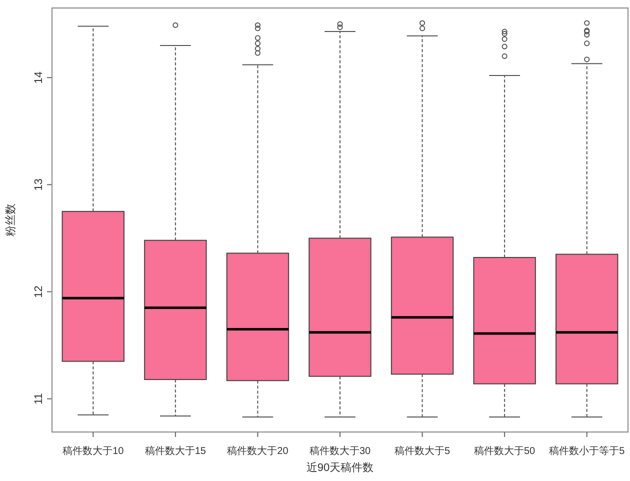 This screenshot has width=630, height=481. Describe the element at coordinates (39, 292) in the screenshot. I see `y-tick-label: 12` at that location.